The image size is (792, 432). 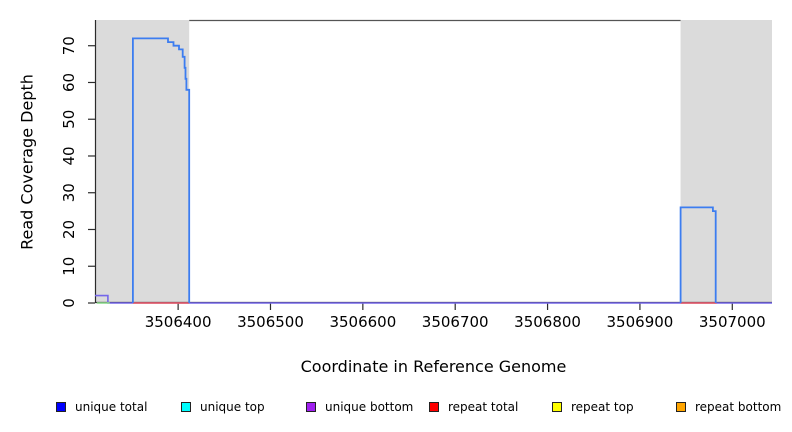 I want to click on legend-swatch-unique-bottom, so click(x=311, y=407).